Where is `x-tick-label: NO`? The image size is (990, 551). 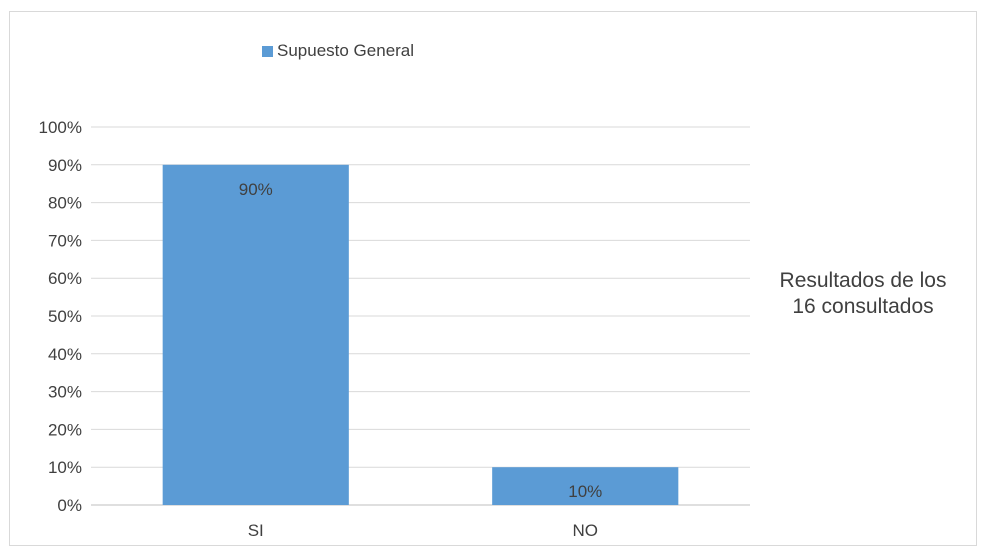 x-tick-label: NO is located at coordinates (586, 530).